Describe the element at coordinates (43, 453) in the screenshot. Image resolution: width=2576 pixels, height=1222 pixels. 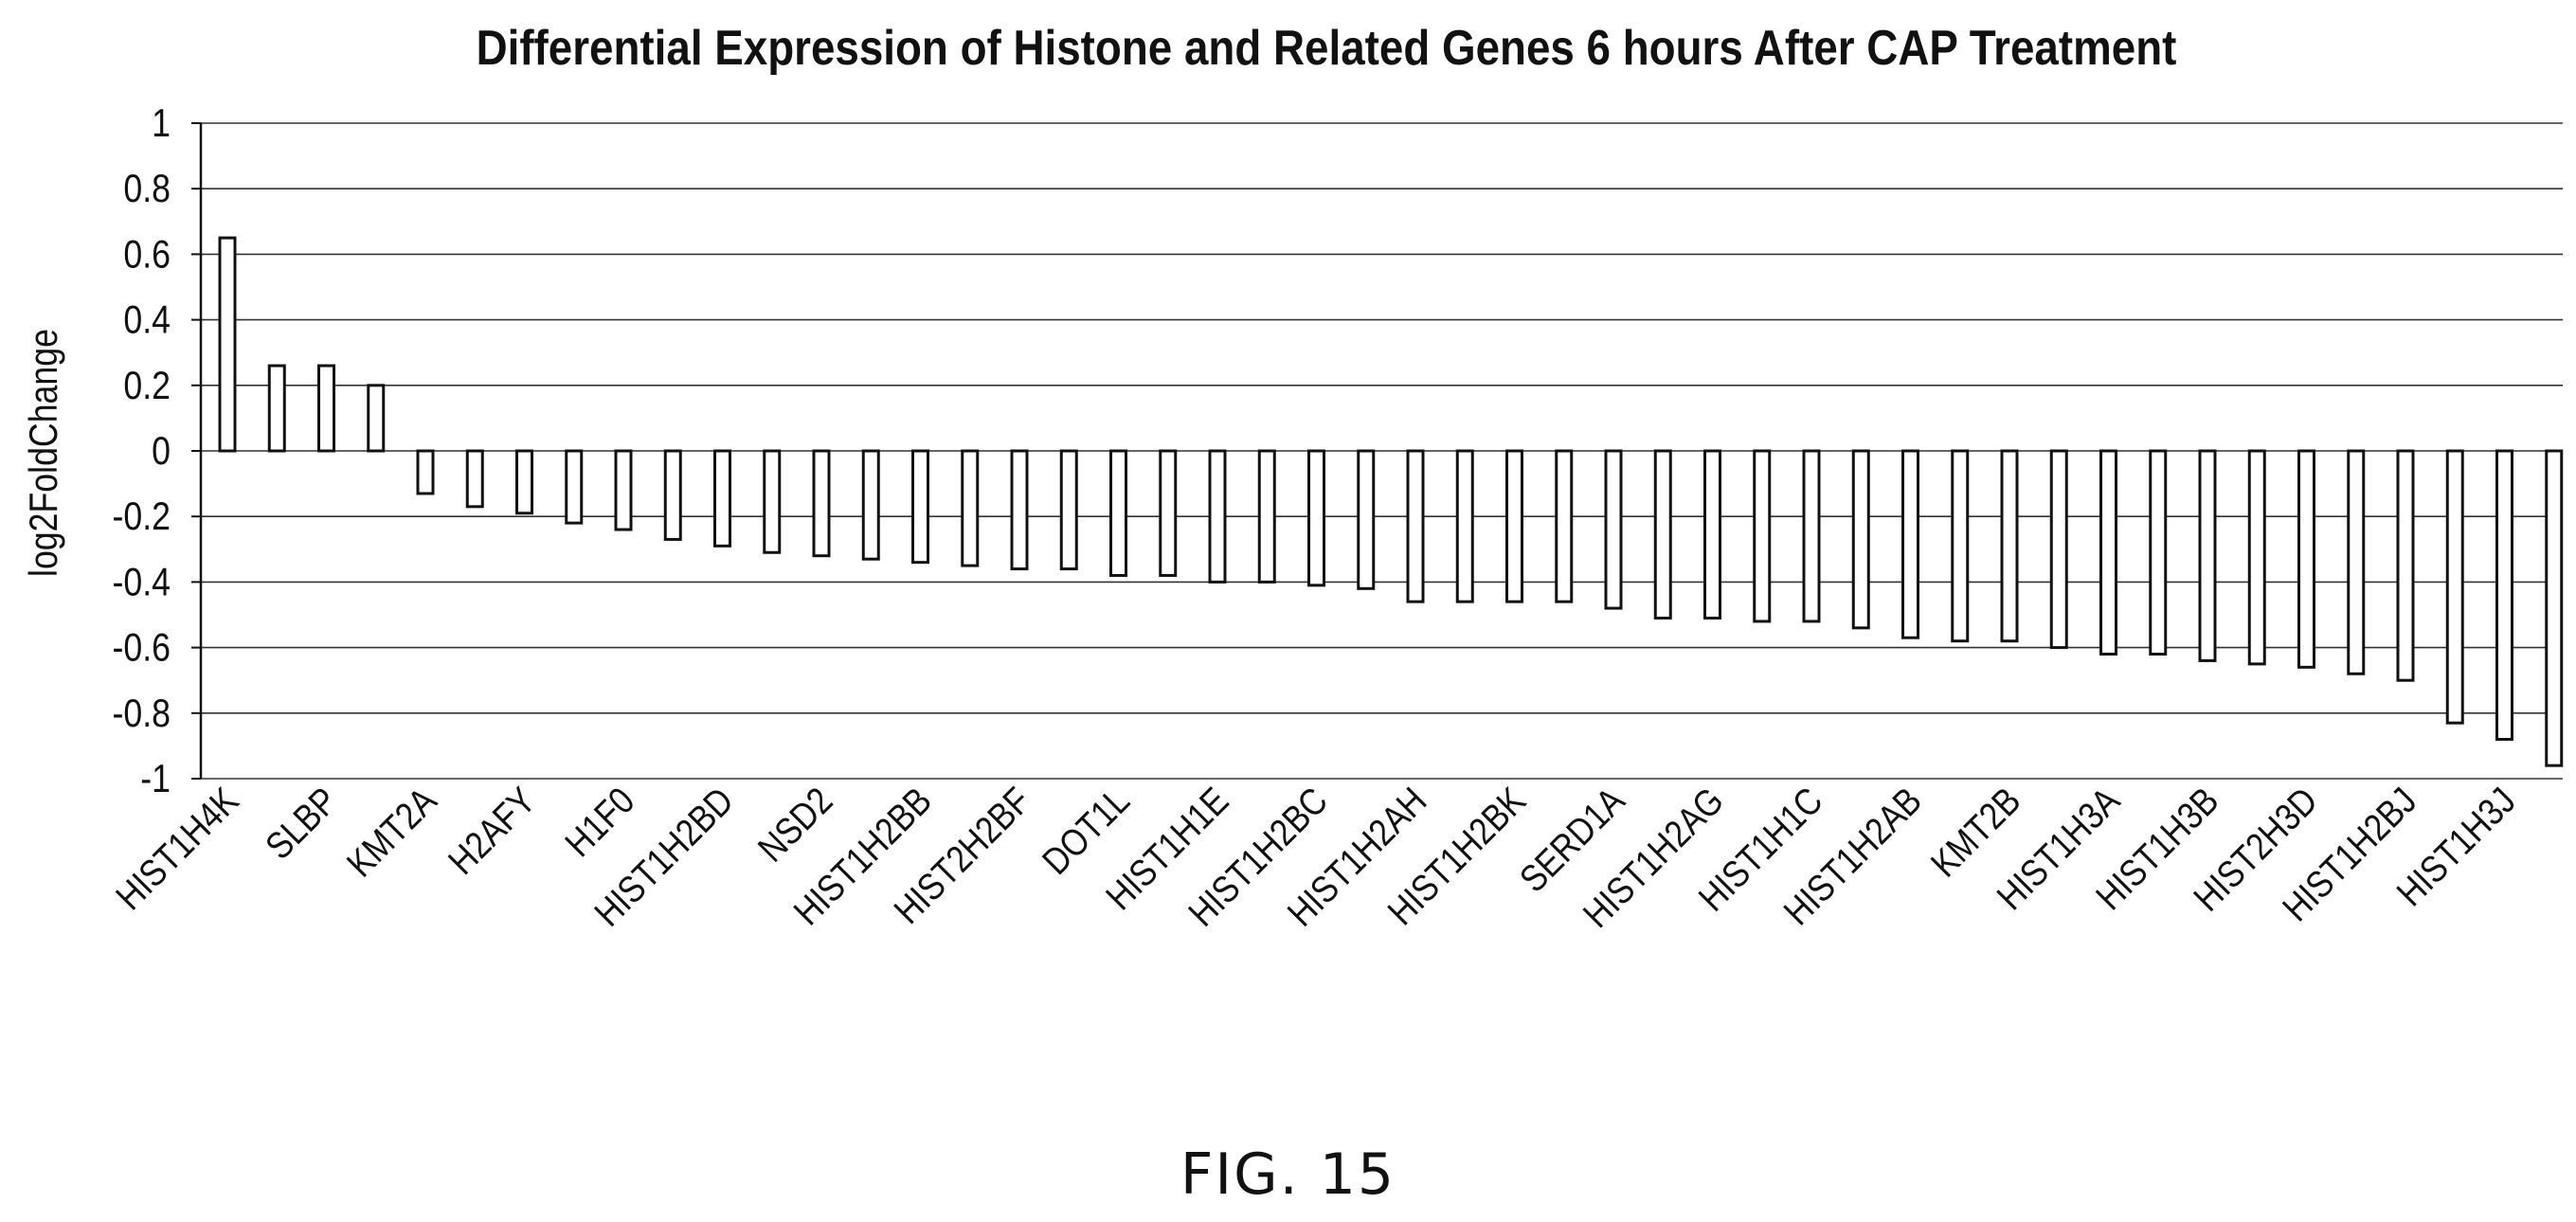
I see `y-axis-label: log2FoldChange` at that location.